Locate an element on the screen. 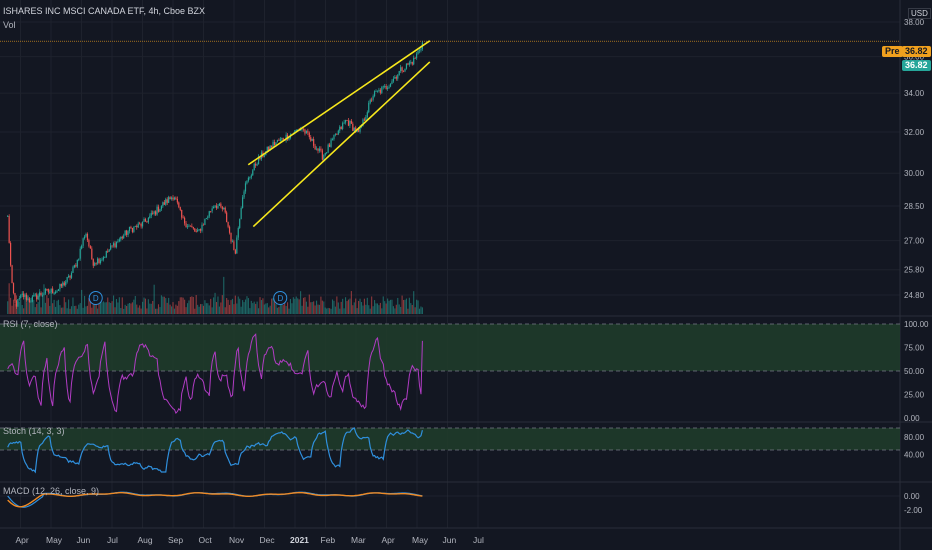  time-axis-tick: Feb is located at coordinates (328, 540).